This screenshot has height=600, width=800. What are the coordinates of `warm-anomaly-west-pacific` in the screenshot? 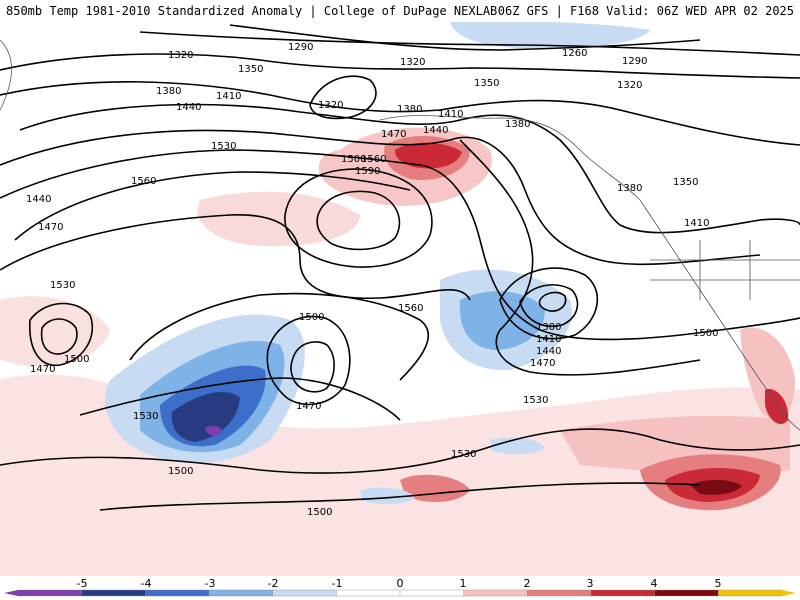 It's located at (55, 331).